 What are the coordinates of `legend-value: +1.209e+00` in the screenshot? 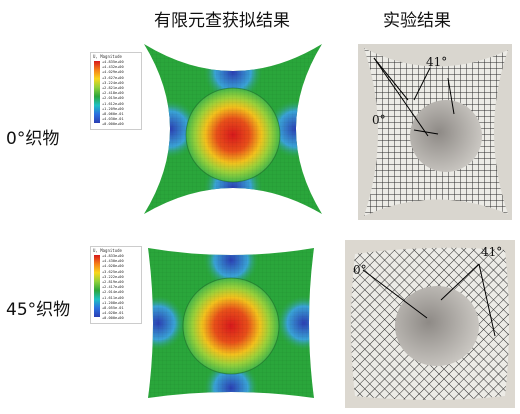 It's located at (113, 108).